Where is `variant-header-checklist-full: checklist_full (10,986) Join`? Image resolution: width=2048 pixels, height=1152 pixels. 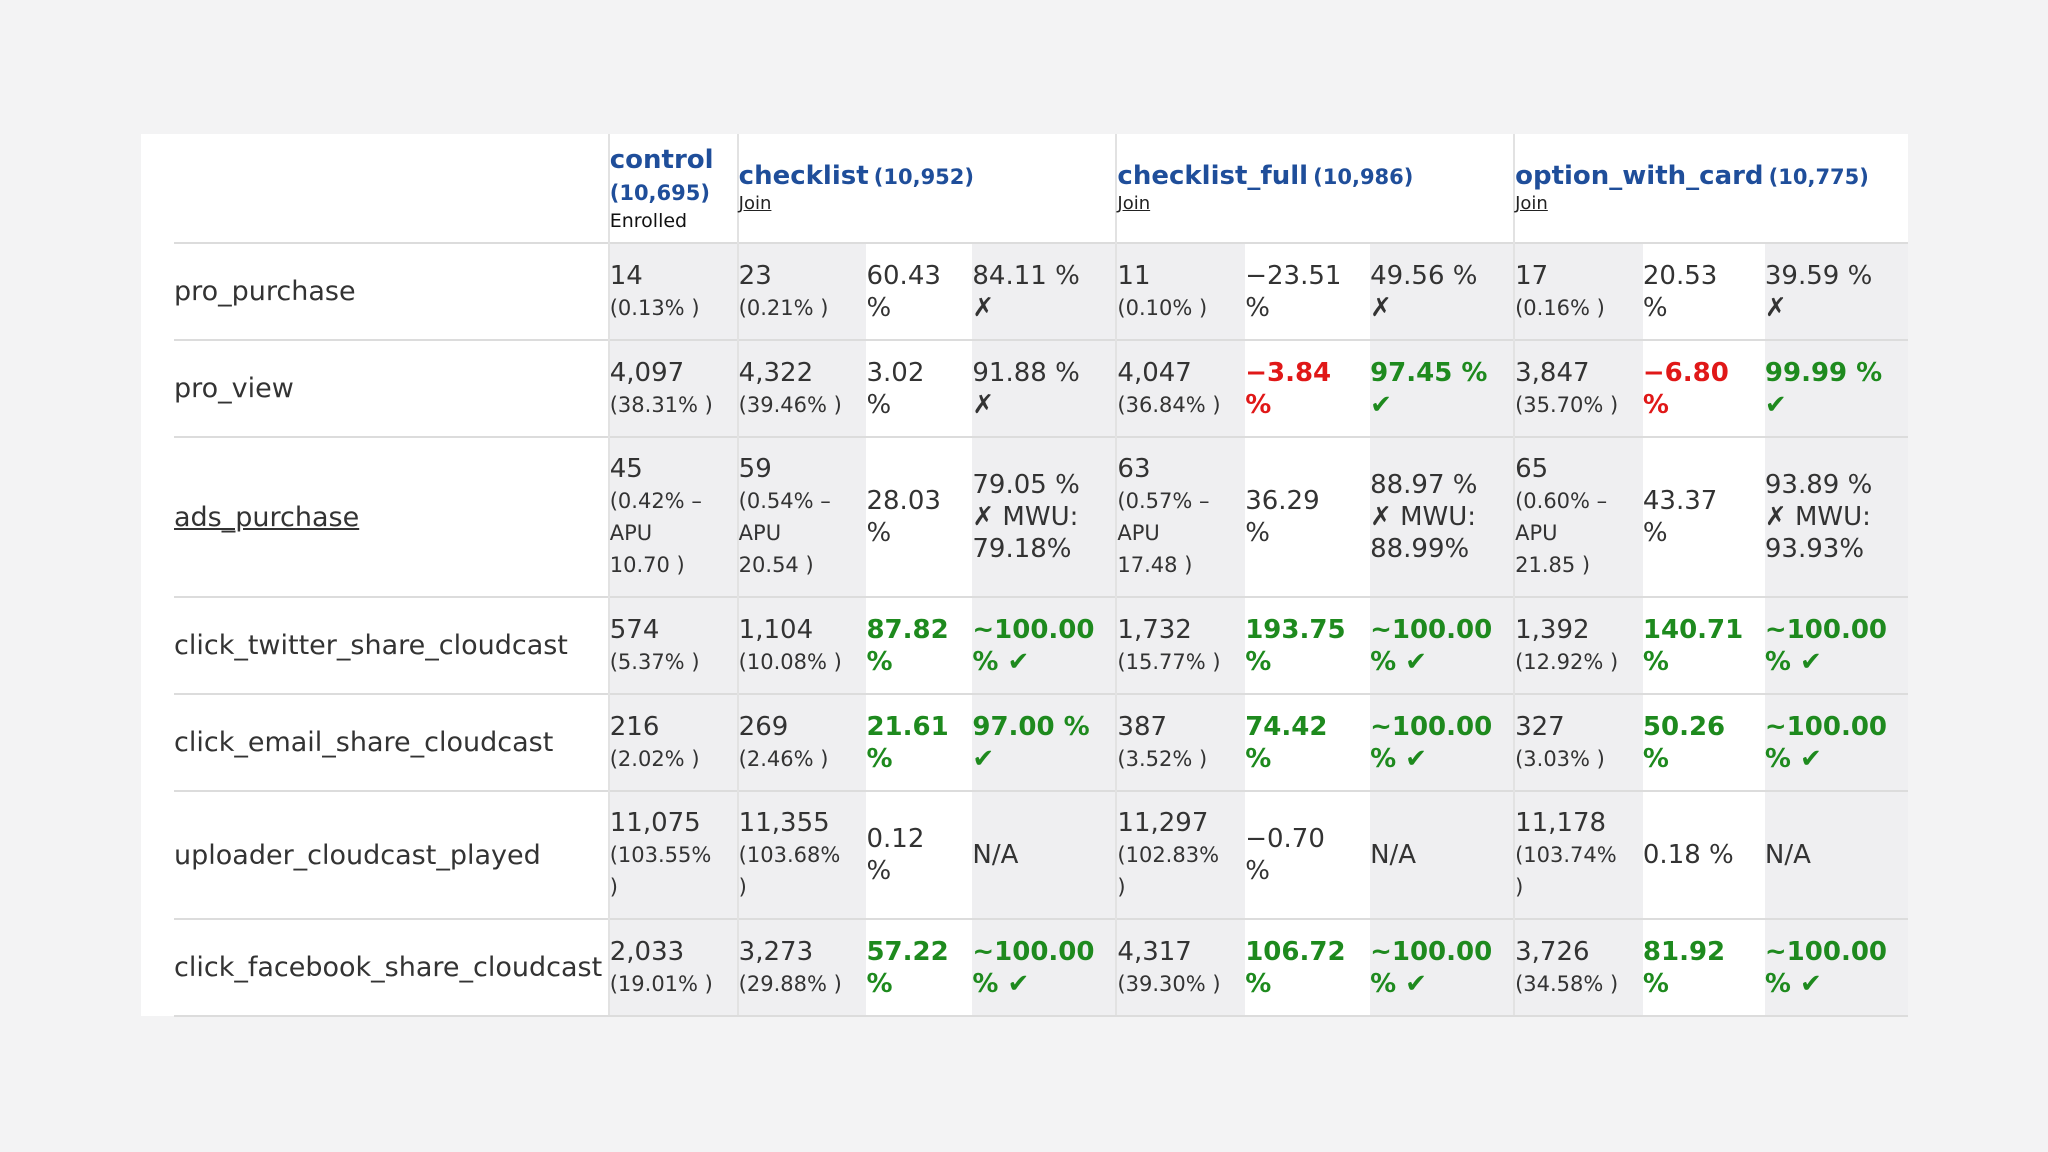
variant-header-checklist-full: checklist_full (10,986) Join is located at coordinates (1315, 188).